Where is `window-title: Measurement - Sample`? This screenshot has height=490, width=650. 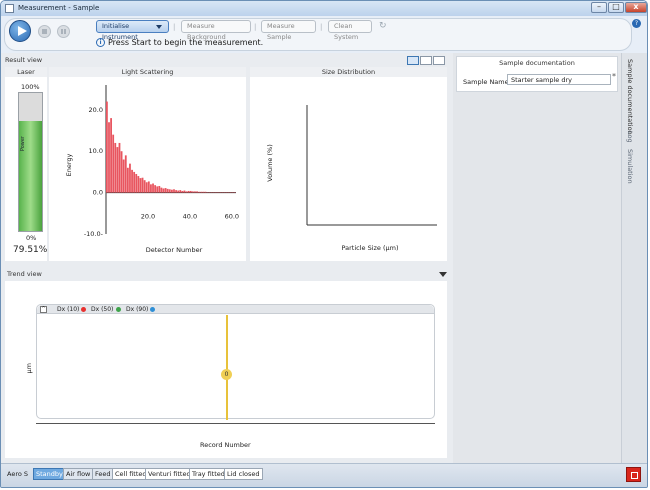 window-title: Measurement - Sample is located at coordinates (59, 8).